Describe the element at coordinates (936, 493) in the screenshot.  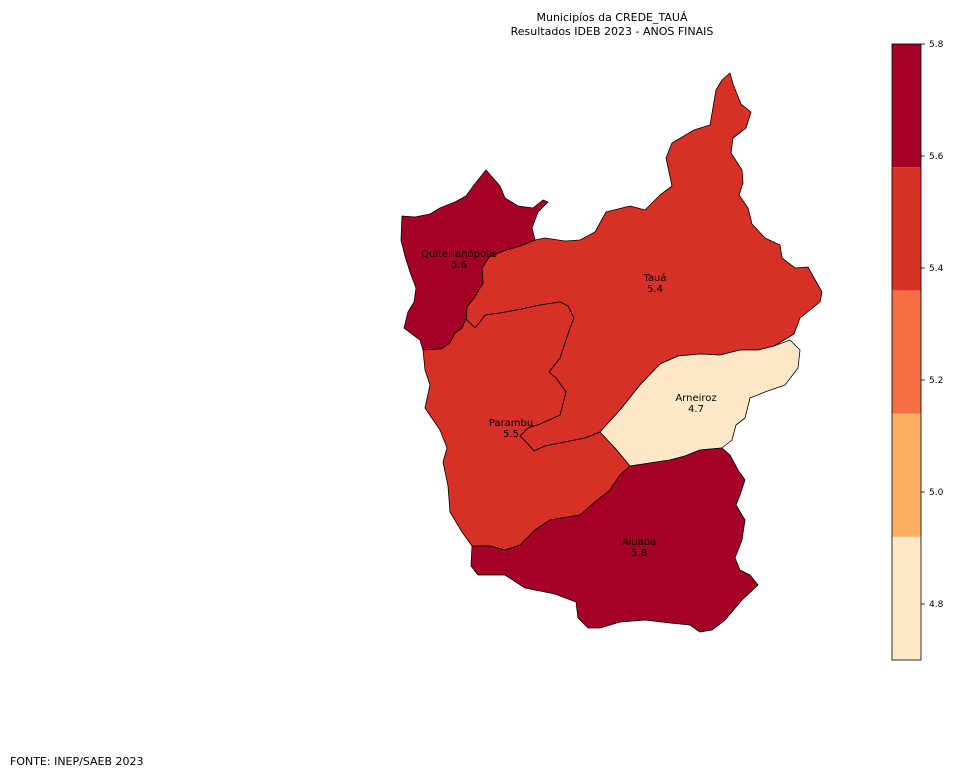
I see `colorbar-tick-label: 5.0` at that location.